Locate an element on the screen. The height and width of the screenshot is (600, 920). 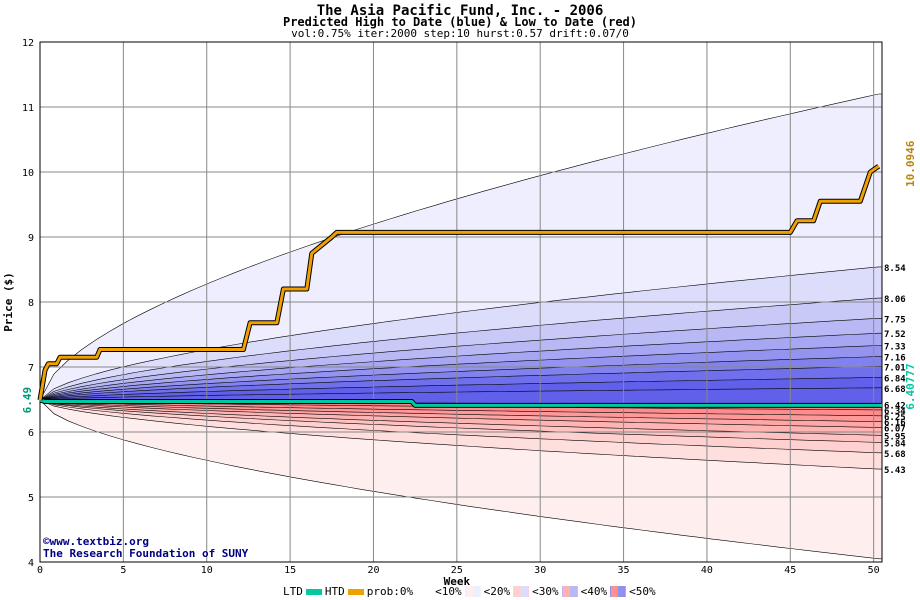
low-end-label-6: 5.84 is located at coordinates (895, 444).